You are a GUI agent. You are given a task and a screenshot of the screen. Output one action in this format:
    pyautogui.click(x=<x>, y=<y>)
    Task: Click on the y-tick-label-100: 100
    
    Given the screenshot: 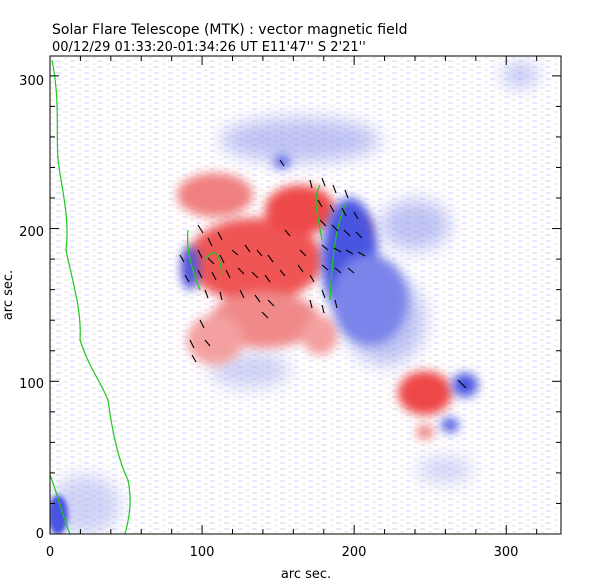 What is the action you would take?
    pyautogui.click(x=31, y=384)
    